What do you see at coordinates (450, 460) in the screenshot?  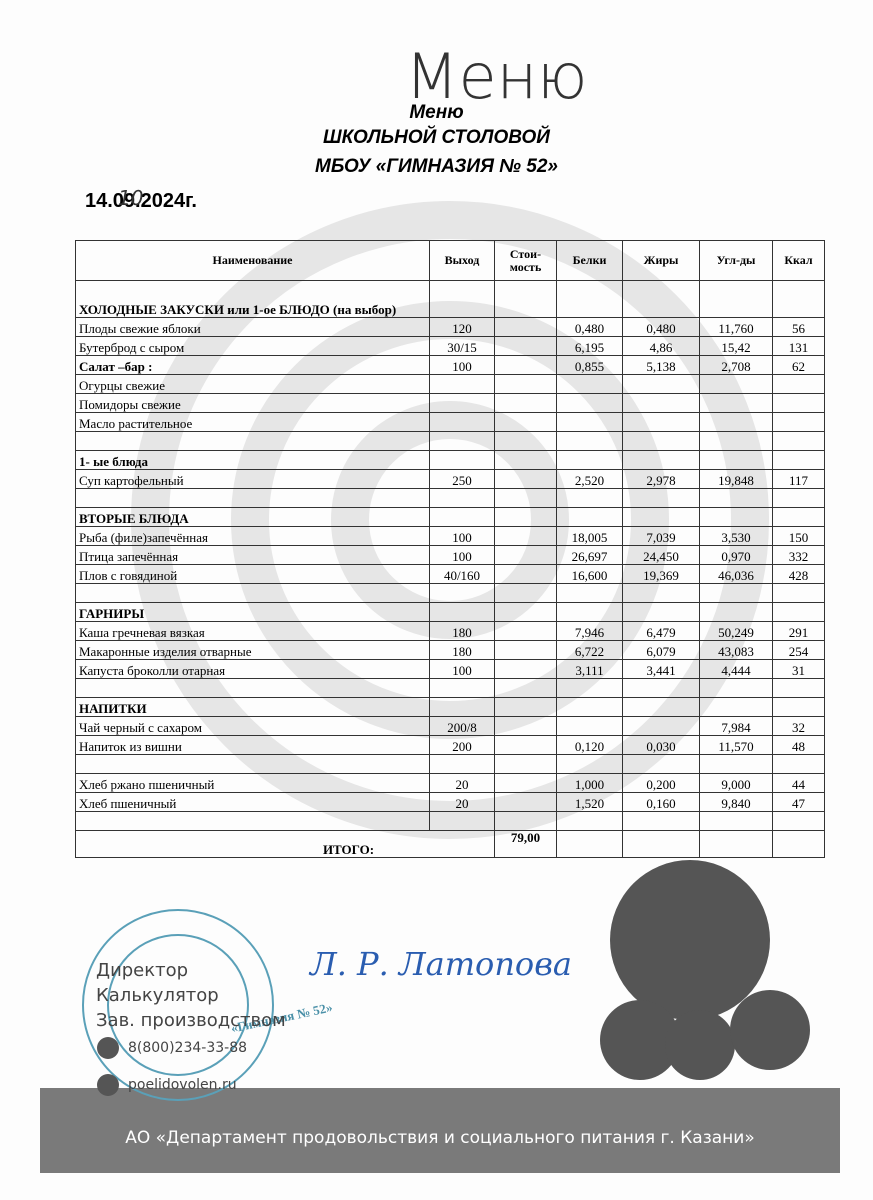 I see `table-row: 1- ые блюда` at bounding box center [450, 460].